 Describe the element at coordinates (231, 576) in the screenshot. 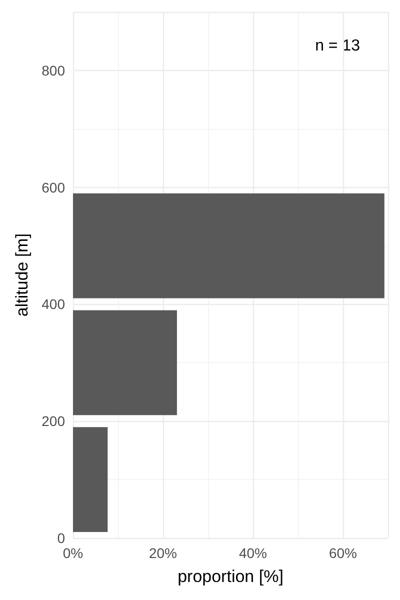

I see `x-axis-title: proportion [%]` at that location.